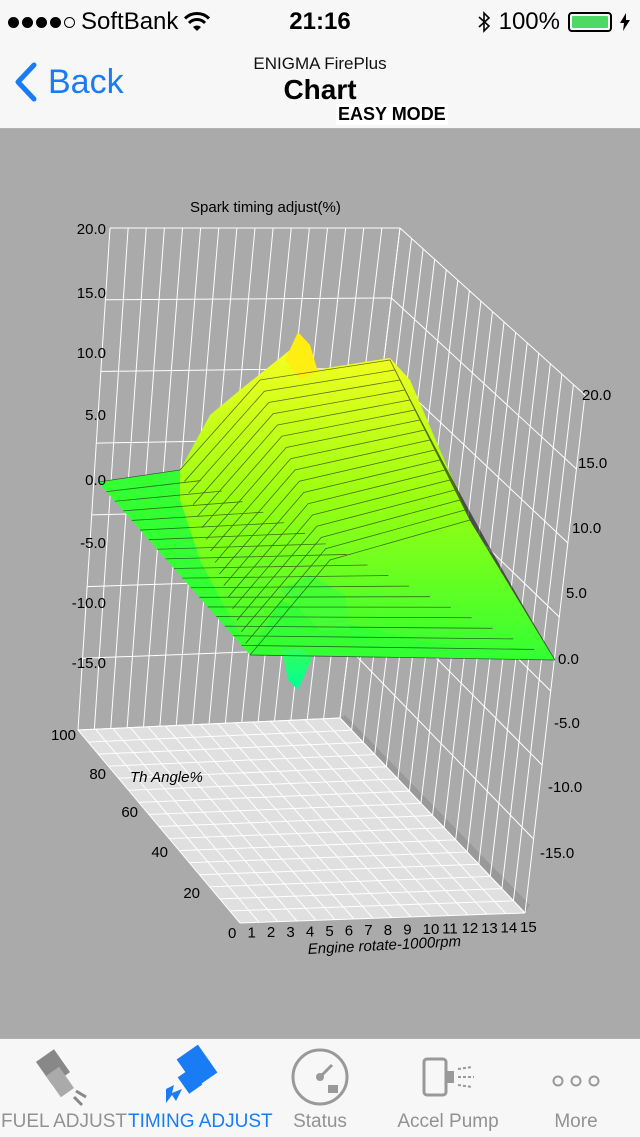 Image resolution: width=640 pixels, height=1137 pixels. I want to click on tab-label: TIMING ADJUST, so click(192, 1122).